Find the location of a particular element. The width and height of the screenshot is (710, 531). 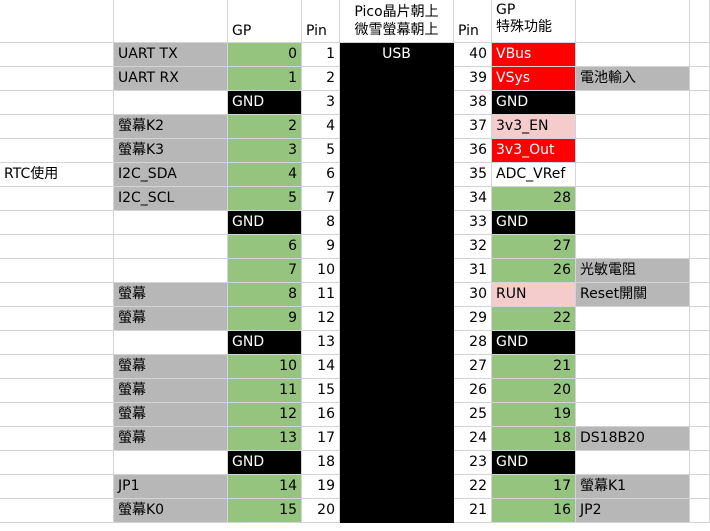

left-gp-cell: 6 is located at coordinates (265, 247).